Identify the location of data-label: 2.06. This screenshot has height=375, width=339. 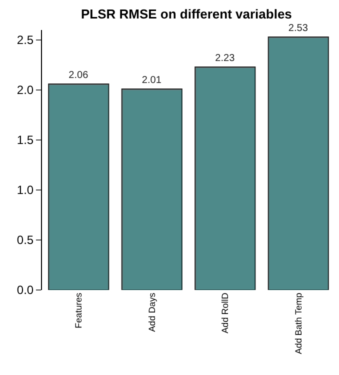
(78, 75).